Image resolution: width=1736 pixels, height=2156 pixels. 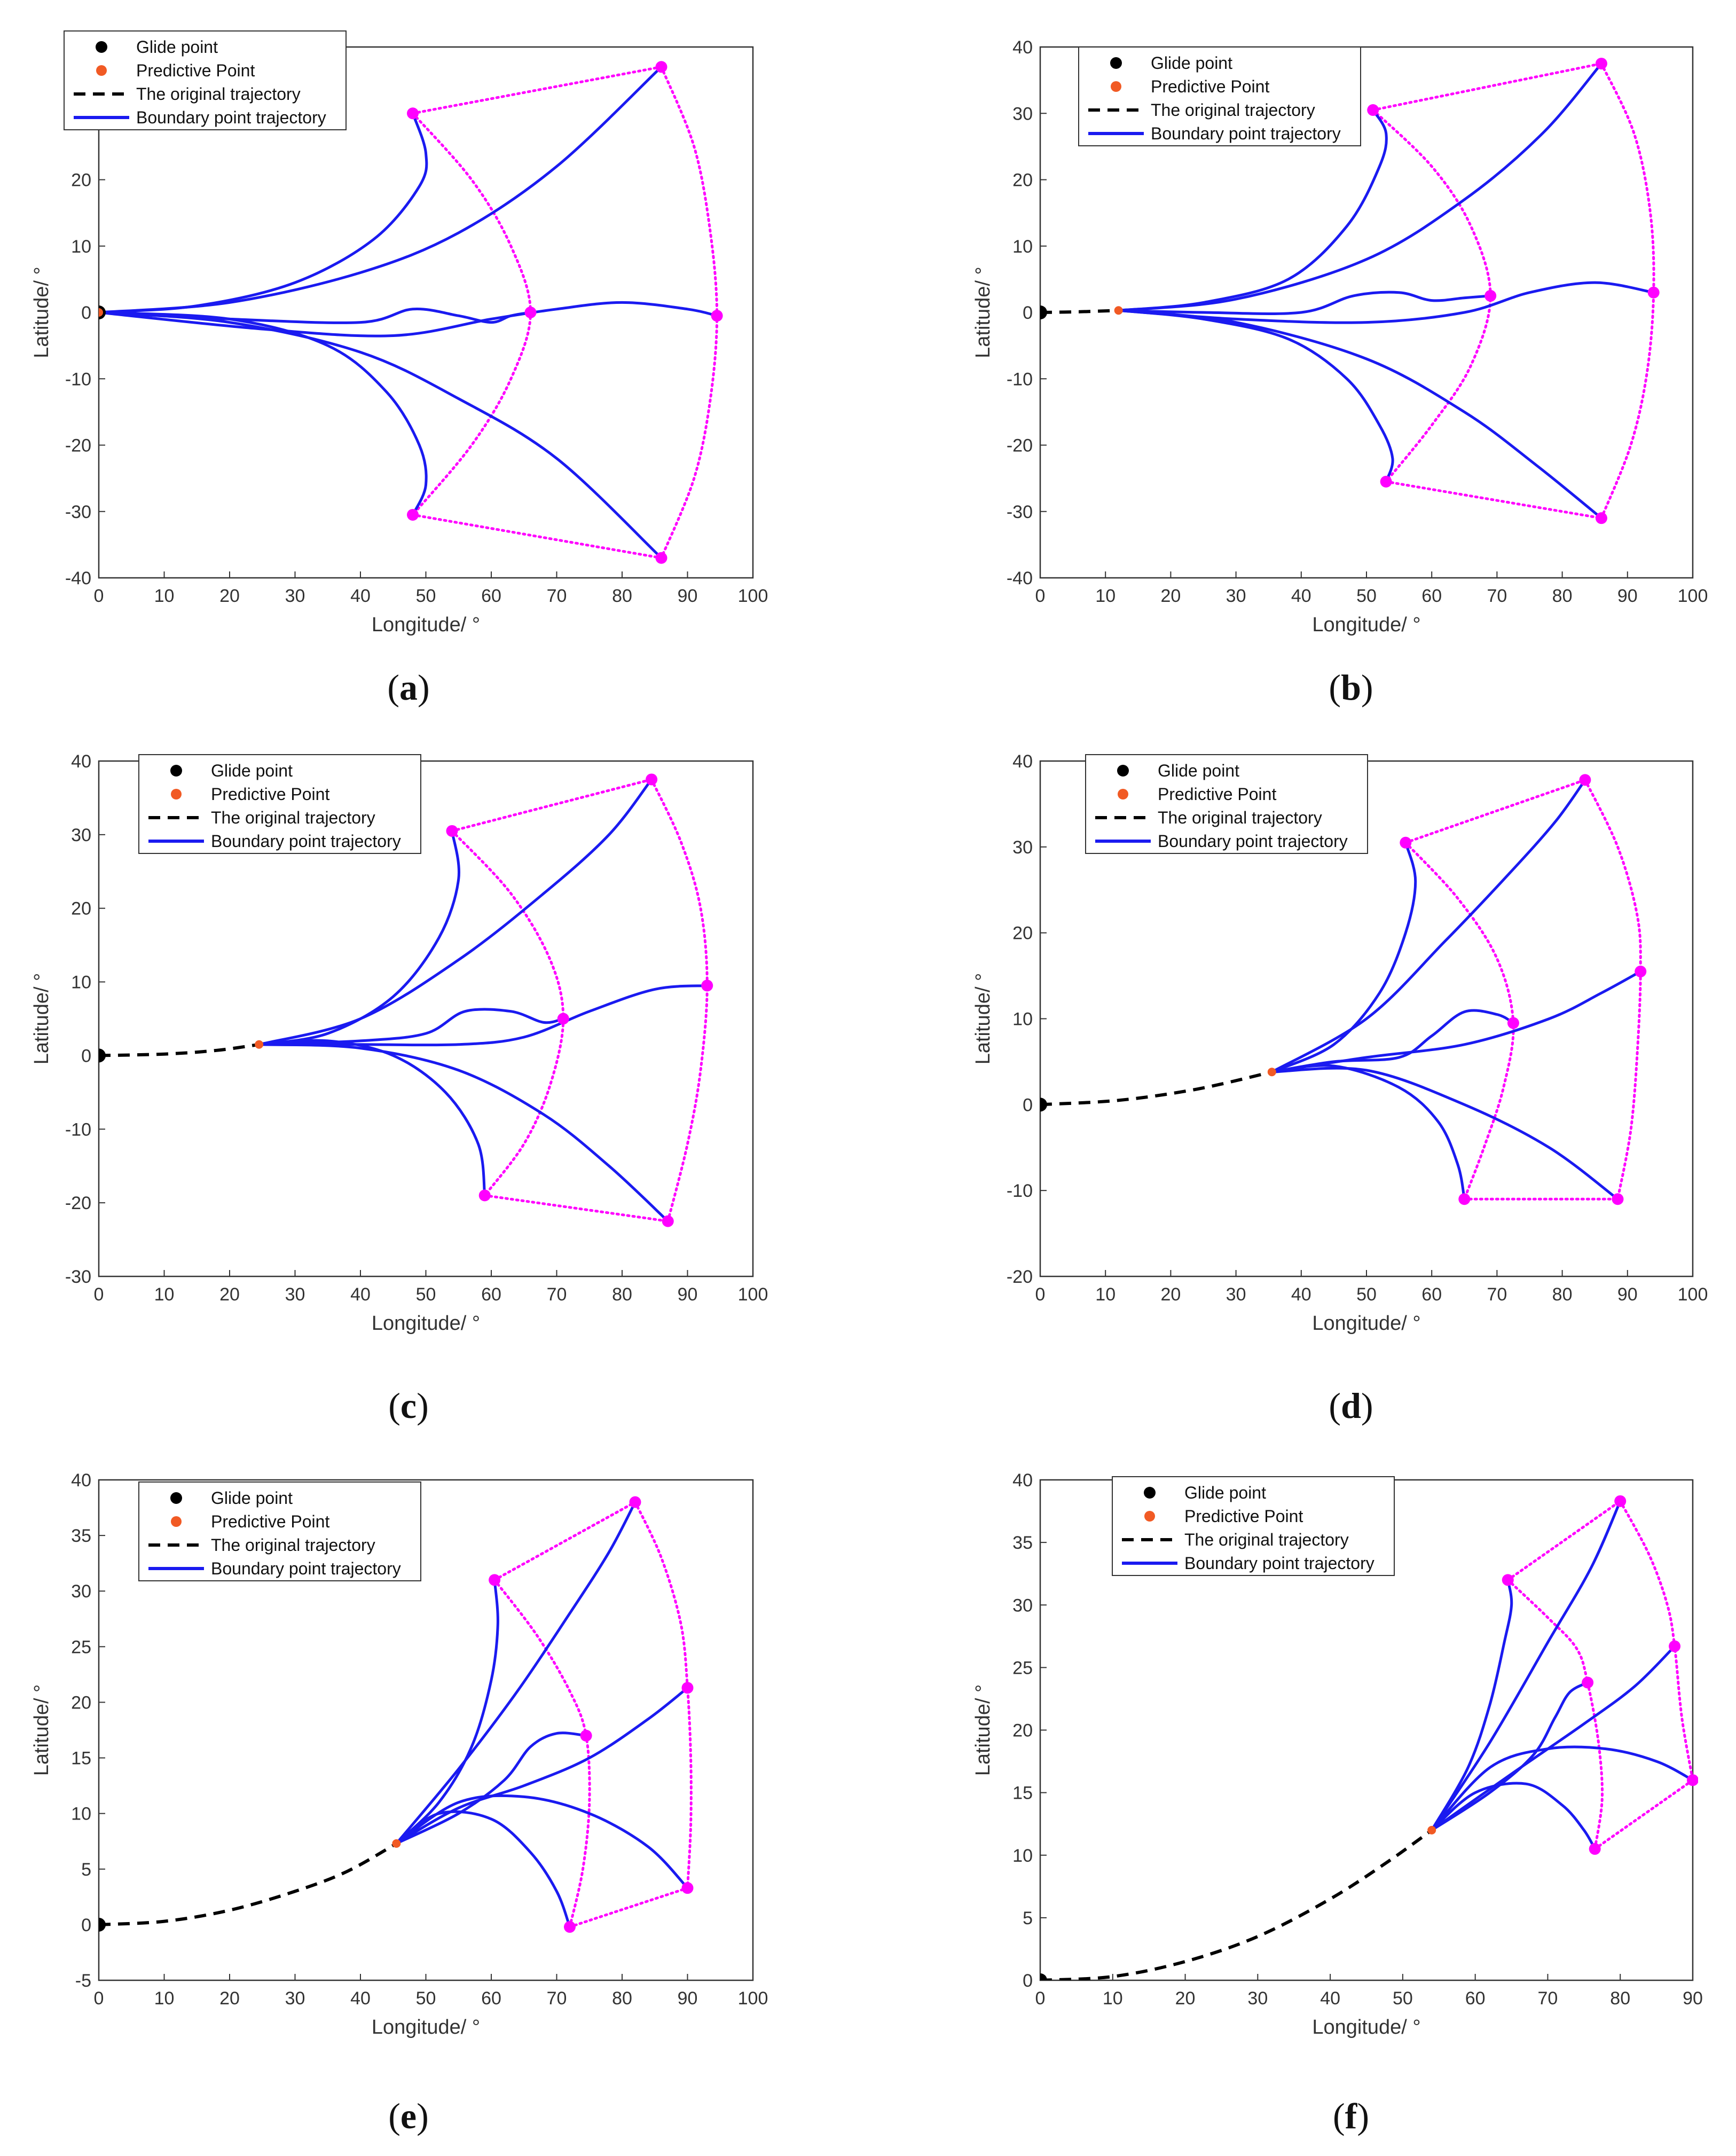 What do you see at coordinates (426, 596) in the screenshot?
I see `x-tick-label: 50` at bounding box center [426, 596].